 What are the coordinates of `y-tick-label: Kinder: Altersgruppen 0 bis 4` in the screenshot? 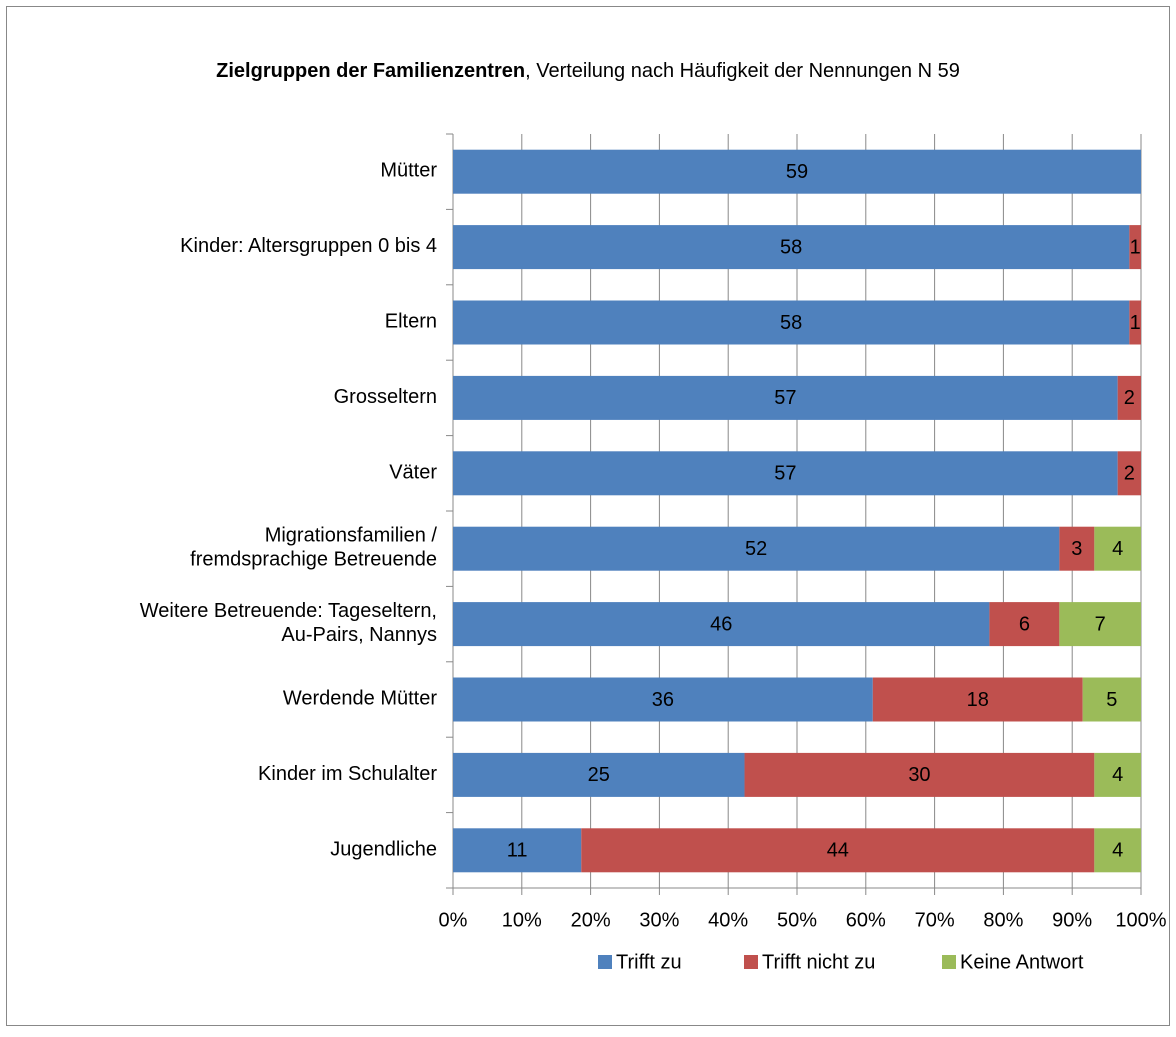 It's located at (308, 246).